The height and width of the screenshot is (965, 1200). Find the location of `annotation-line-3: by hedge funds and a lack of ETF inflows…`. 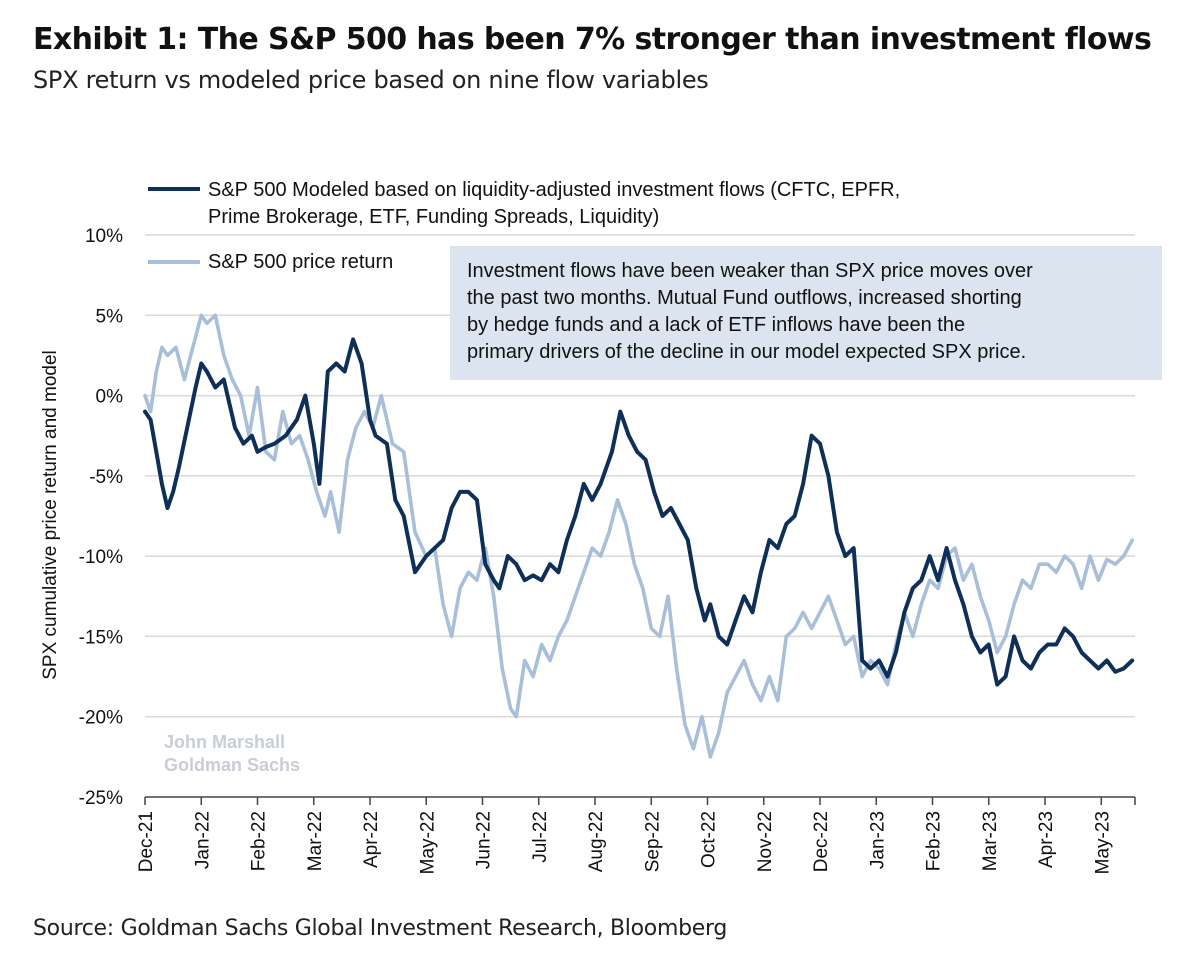

annotation-line-3: by hedge funds and a lack of ETF inflows… is located at coordinates (716, 325).